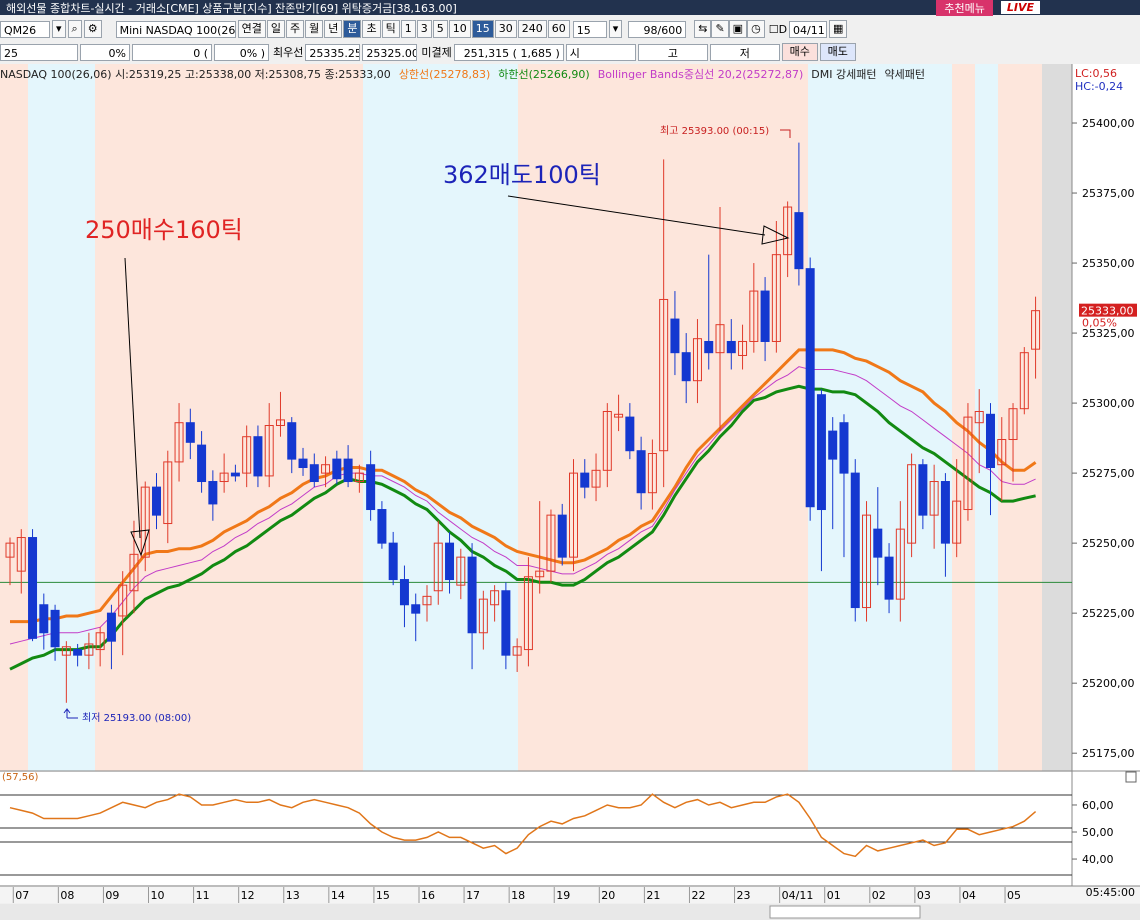 The width and height of the screenshot is (1140, 920). Describe the element at coordinates (314, 29) in the screenshot. I see `period-button: 월` at that location.